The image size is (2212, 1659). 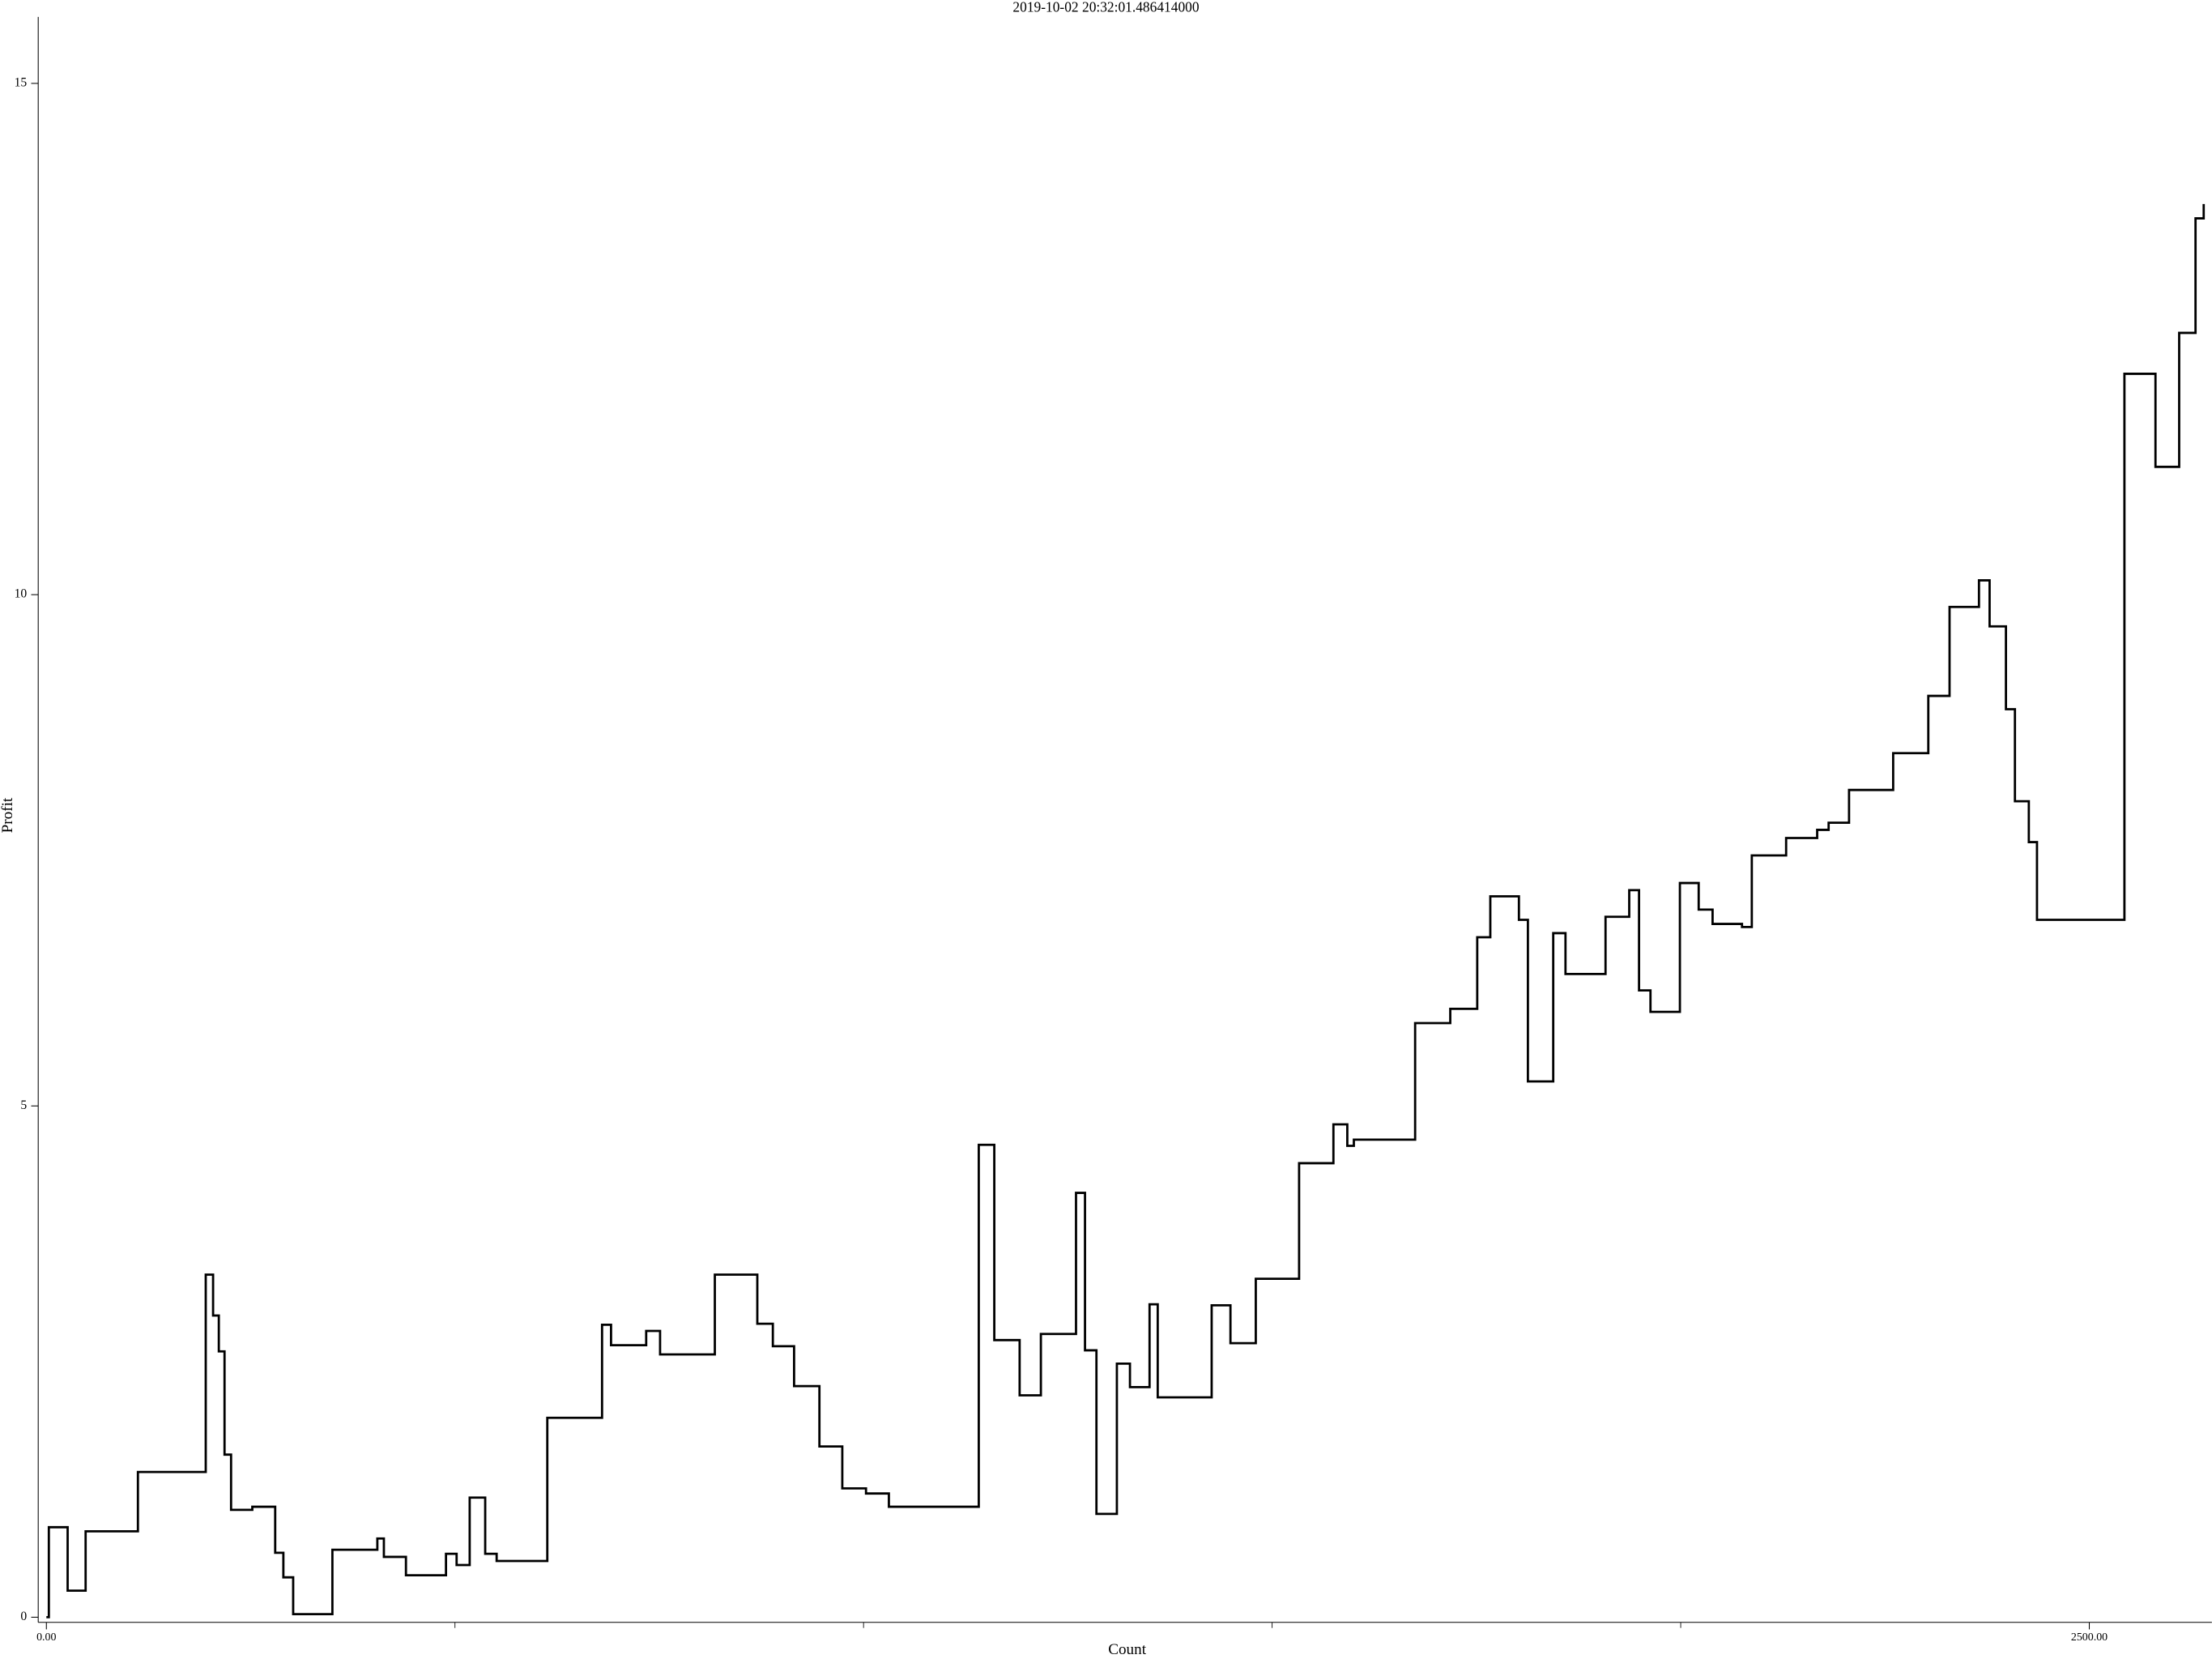 What do you see at coordinates (23, 1616) in the screenshot?
I see `y-tick-label: 0` at bounding box center [23, 1616].